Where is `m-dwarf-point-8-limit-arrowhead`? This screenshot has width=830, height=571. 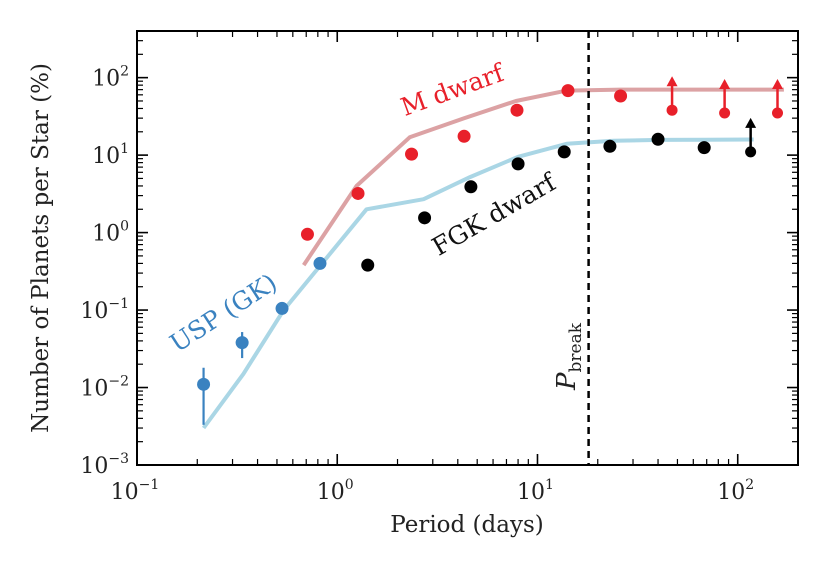 m-dwarf-point-8-limit-arrowhead is located at coordinates (672, 81).